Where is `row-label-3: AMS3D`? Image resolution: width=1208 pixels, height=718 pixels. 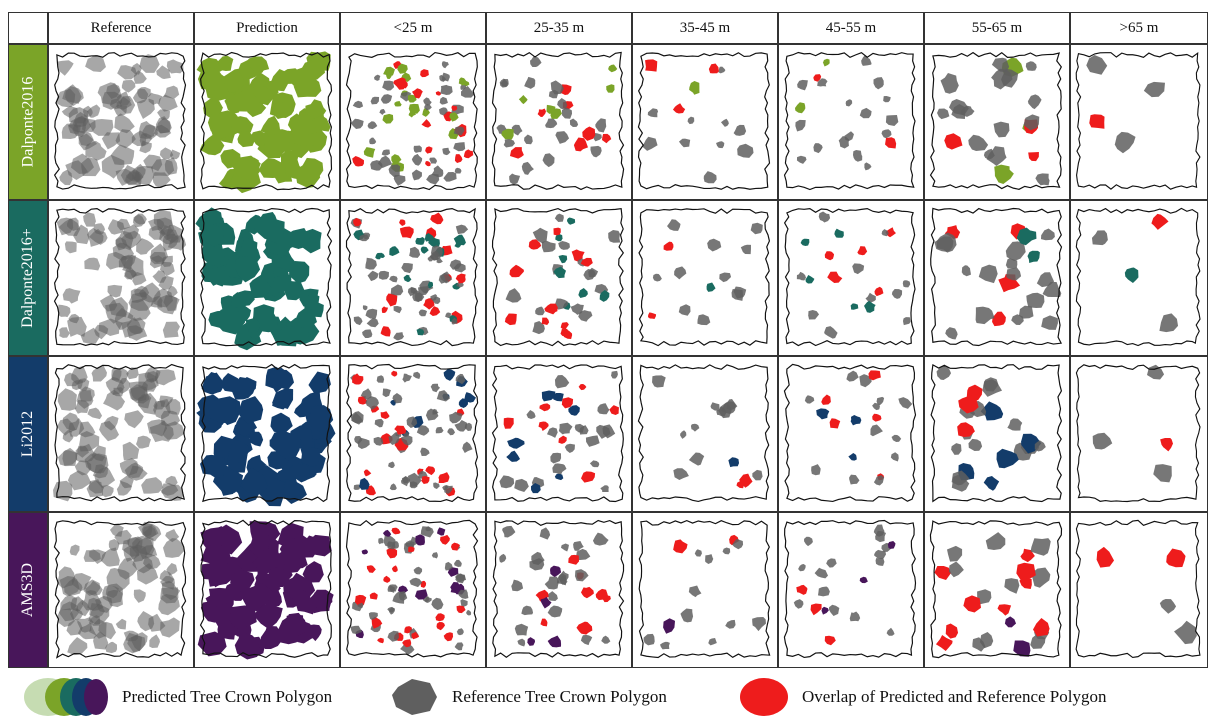
row-label-3: AMS3D is located at coordinates (28, 590).